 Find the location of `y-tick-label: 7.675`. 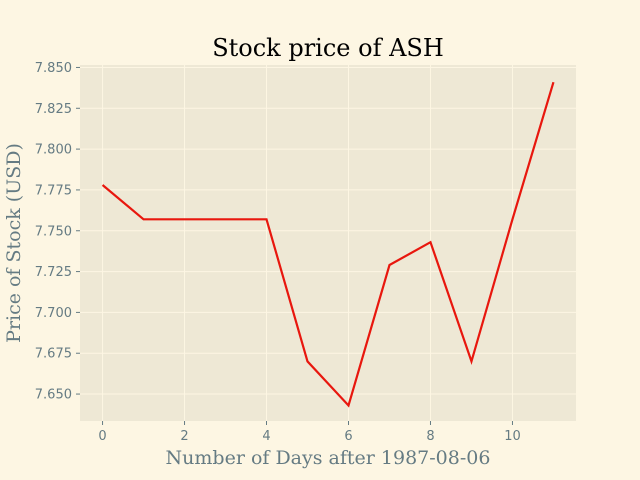

y-tick-label: 7.675 is located at coordinates (53, 354).